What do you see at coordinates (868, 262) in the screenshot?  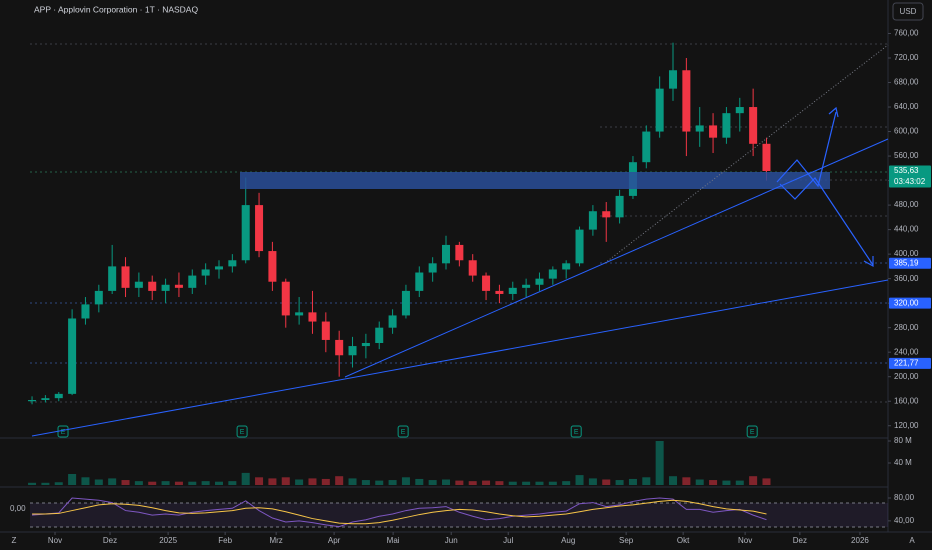 I see `arrow-head` at bounding box center [868, 262].